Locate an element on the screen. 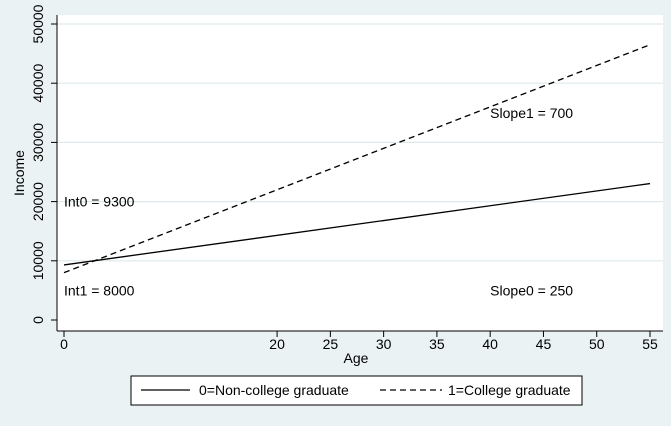 The width and height of the screenshot is (671, 426). x-tick-label: 25 is located at coordinates (331, 344).